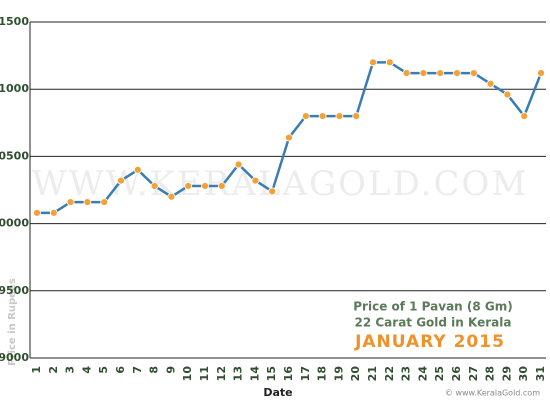 Image resolution: width=550 pixels, height=400 pixels. Describe the element at coordinates (53, 370) in the screenshot. I see `x-tick-label: 2` at that location.